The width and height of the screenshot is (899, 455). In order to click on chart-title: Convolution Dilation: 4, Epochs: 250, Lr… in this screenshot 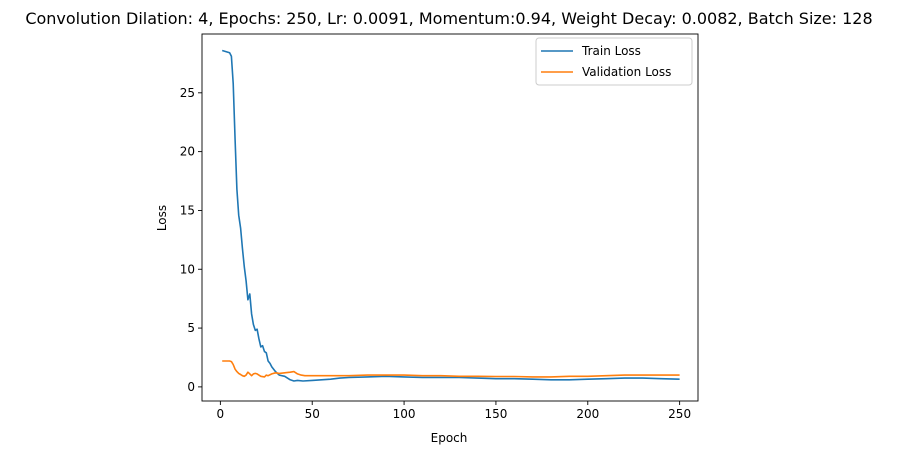, I will do `click(448, 18)`.